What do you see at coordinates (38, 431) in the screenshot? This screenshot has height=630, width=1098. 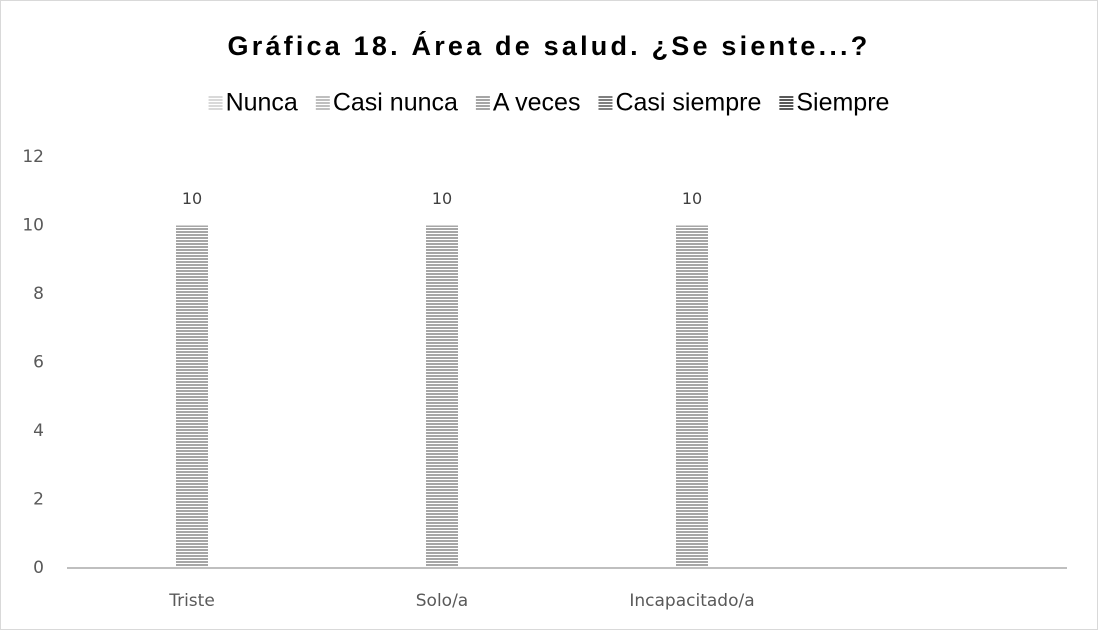 I see `y-tick-label: 4` at bounding box center [38, 431].